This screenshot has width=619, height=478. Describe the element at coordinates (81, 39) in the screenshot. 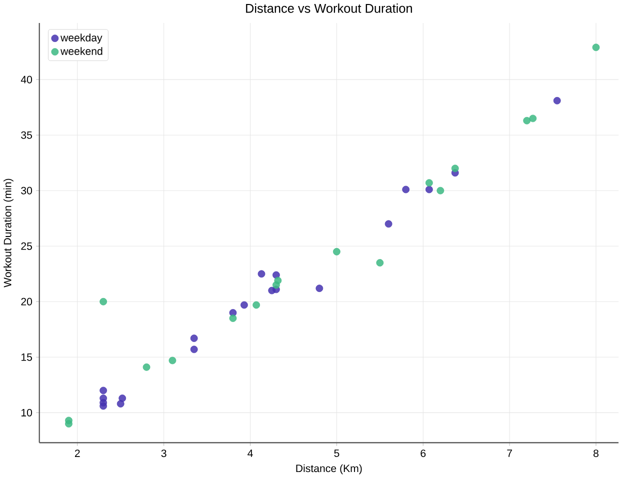

I see `legend-label: weekday` at that location.